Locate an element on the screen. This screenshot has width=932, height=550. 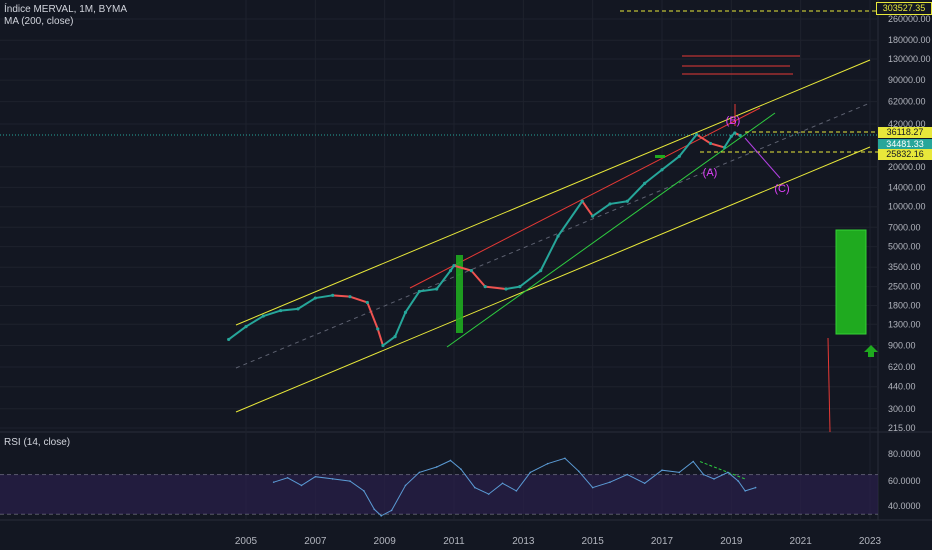
wave-label-c: (C) is located at coordinates (781, 189).